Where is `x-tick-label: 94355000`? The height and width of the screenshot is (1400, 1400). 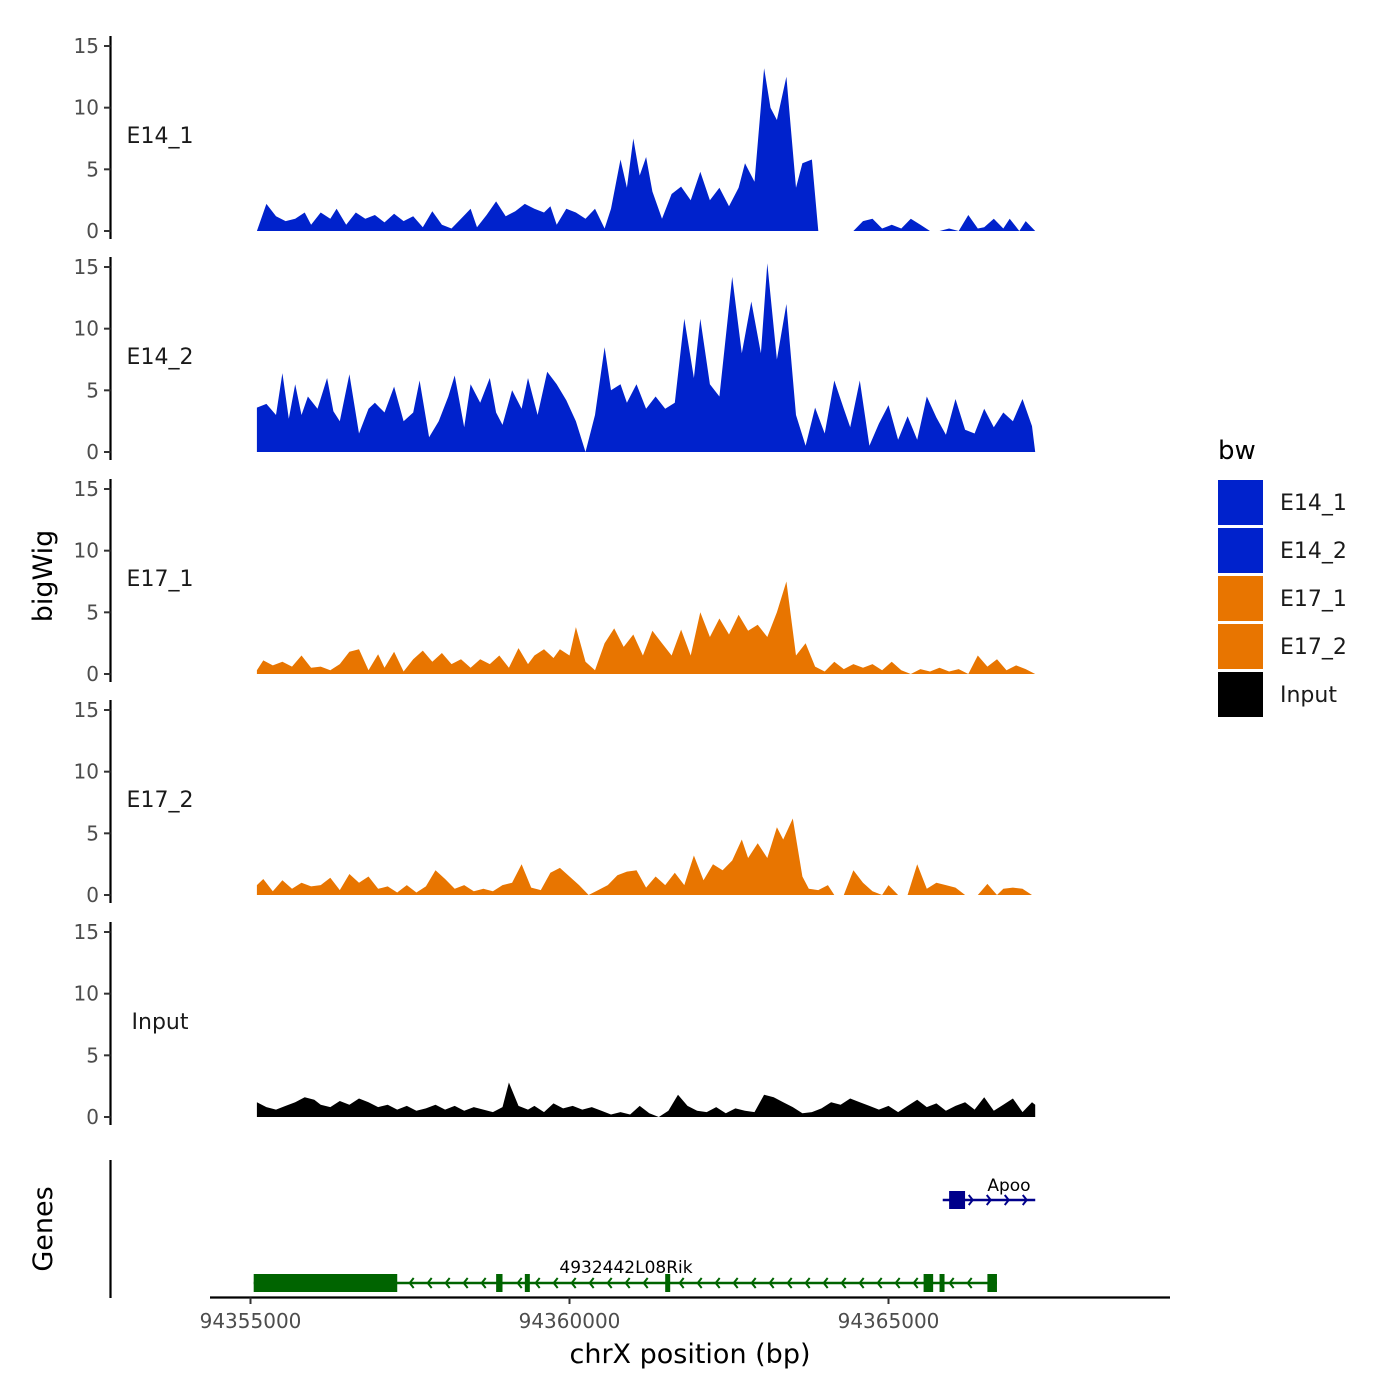
x-tick-label: 94355000 is located at coordinates (251, 1321).